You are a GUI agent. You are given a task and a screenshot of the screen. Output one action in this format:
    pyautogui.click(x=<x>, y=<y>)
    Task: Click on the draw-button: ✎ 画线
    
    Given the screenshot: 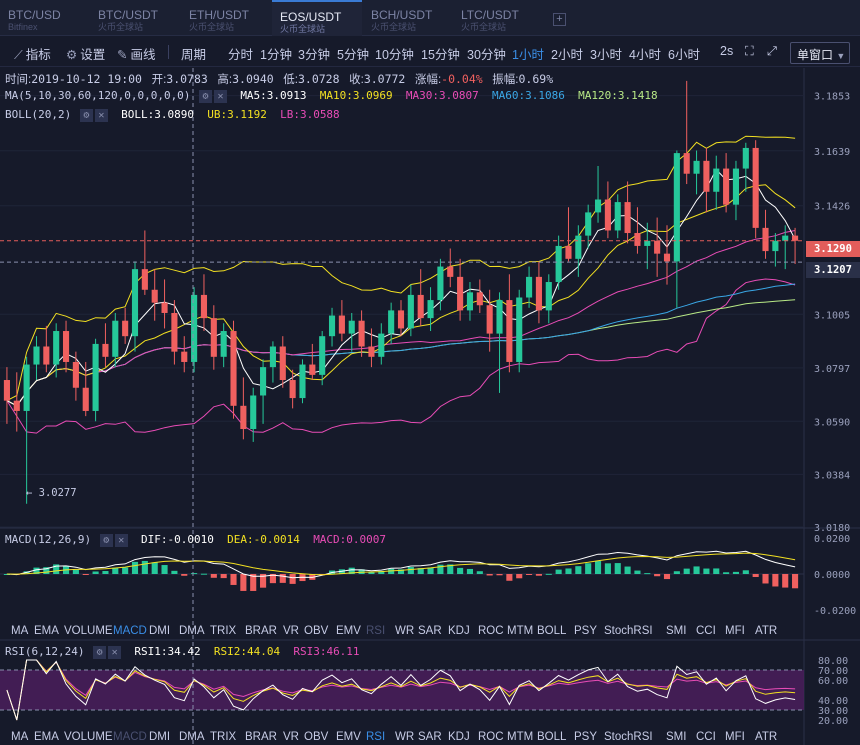 What is the action you would take?
    pyautogui.click(x=136, y=53)
    